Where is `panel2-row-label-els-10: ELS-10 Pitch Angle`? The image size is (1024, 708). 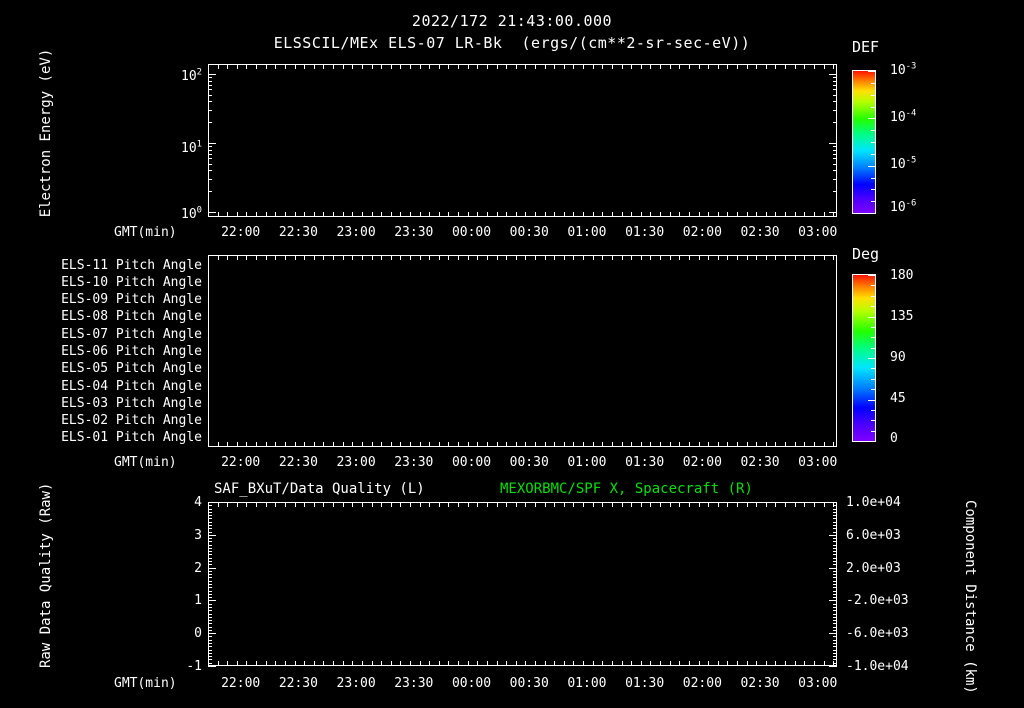 panel2-row-label-els-10: ELS-10 Pitch Angle is located at coordinates (131, 282).